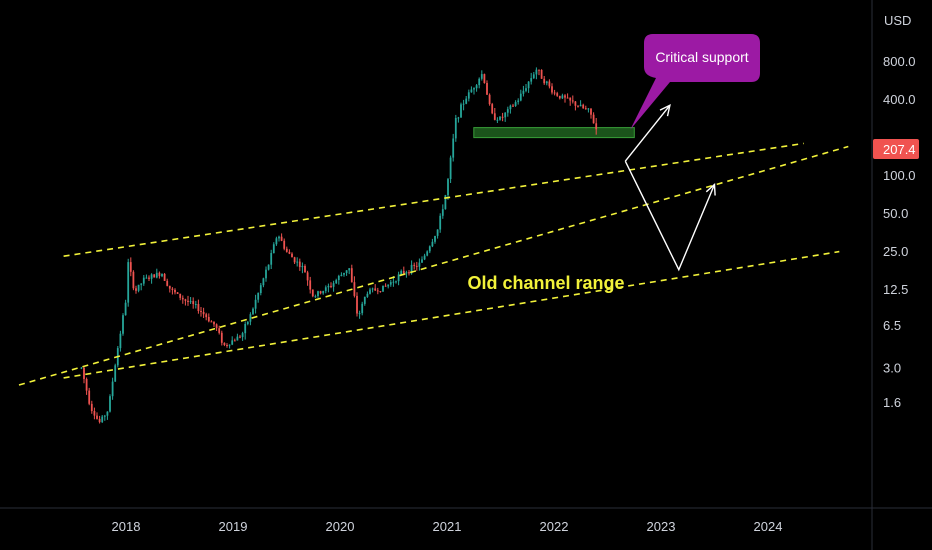  What do you see at coordinates (899, 99) in the screenshot?
I see `y-tick-label: 400.0` at bounding box center [899, 99].